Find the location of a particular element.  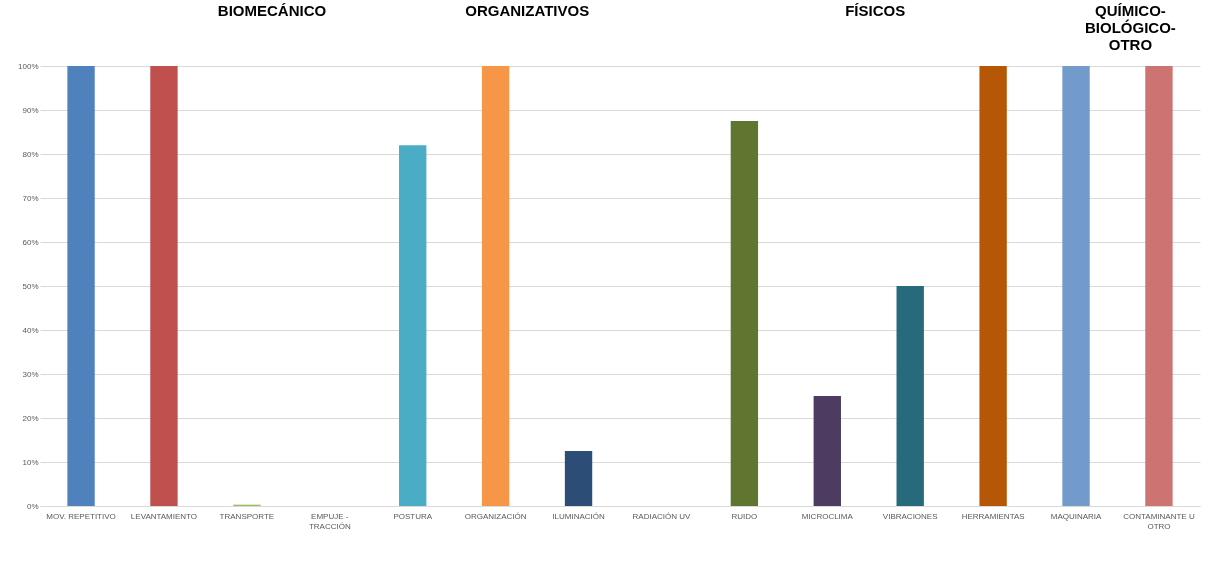

y-tick-label: 50% is located at coordinates (30, 286).